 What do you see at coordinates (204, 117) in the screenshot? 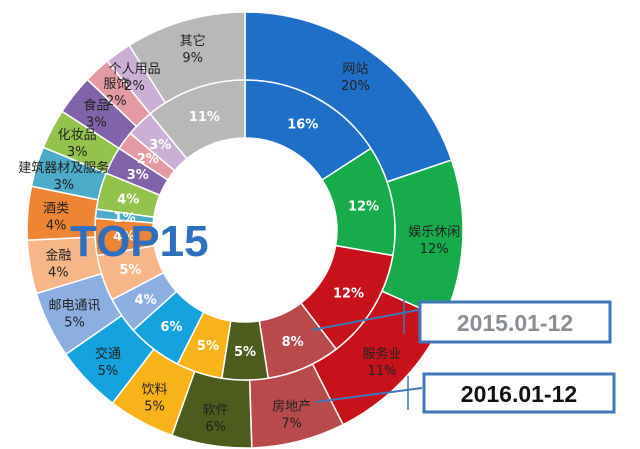
I see `inner-data-label: 11%` at bounding box center [204, 117].